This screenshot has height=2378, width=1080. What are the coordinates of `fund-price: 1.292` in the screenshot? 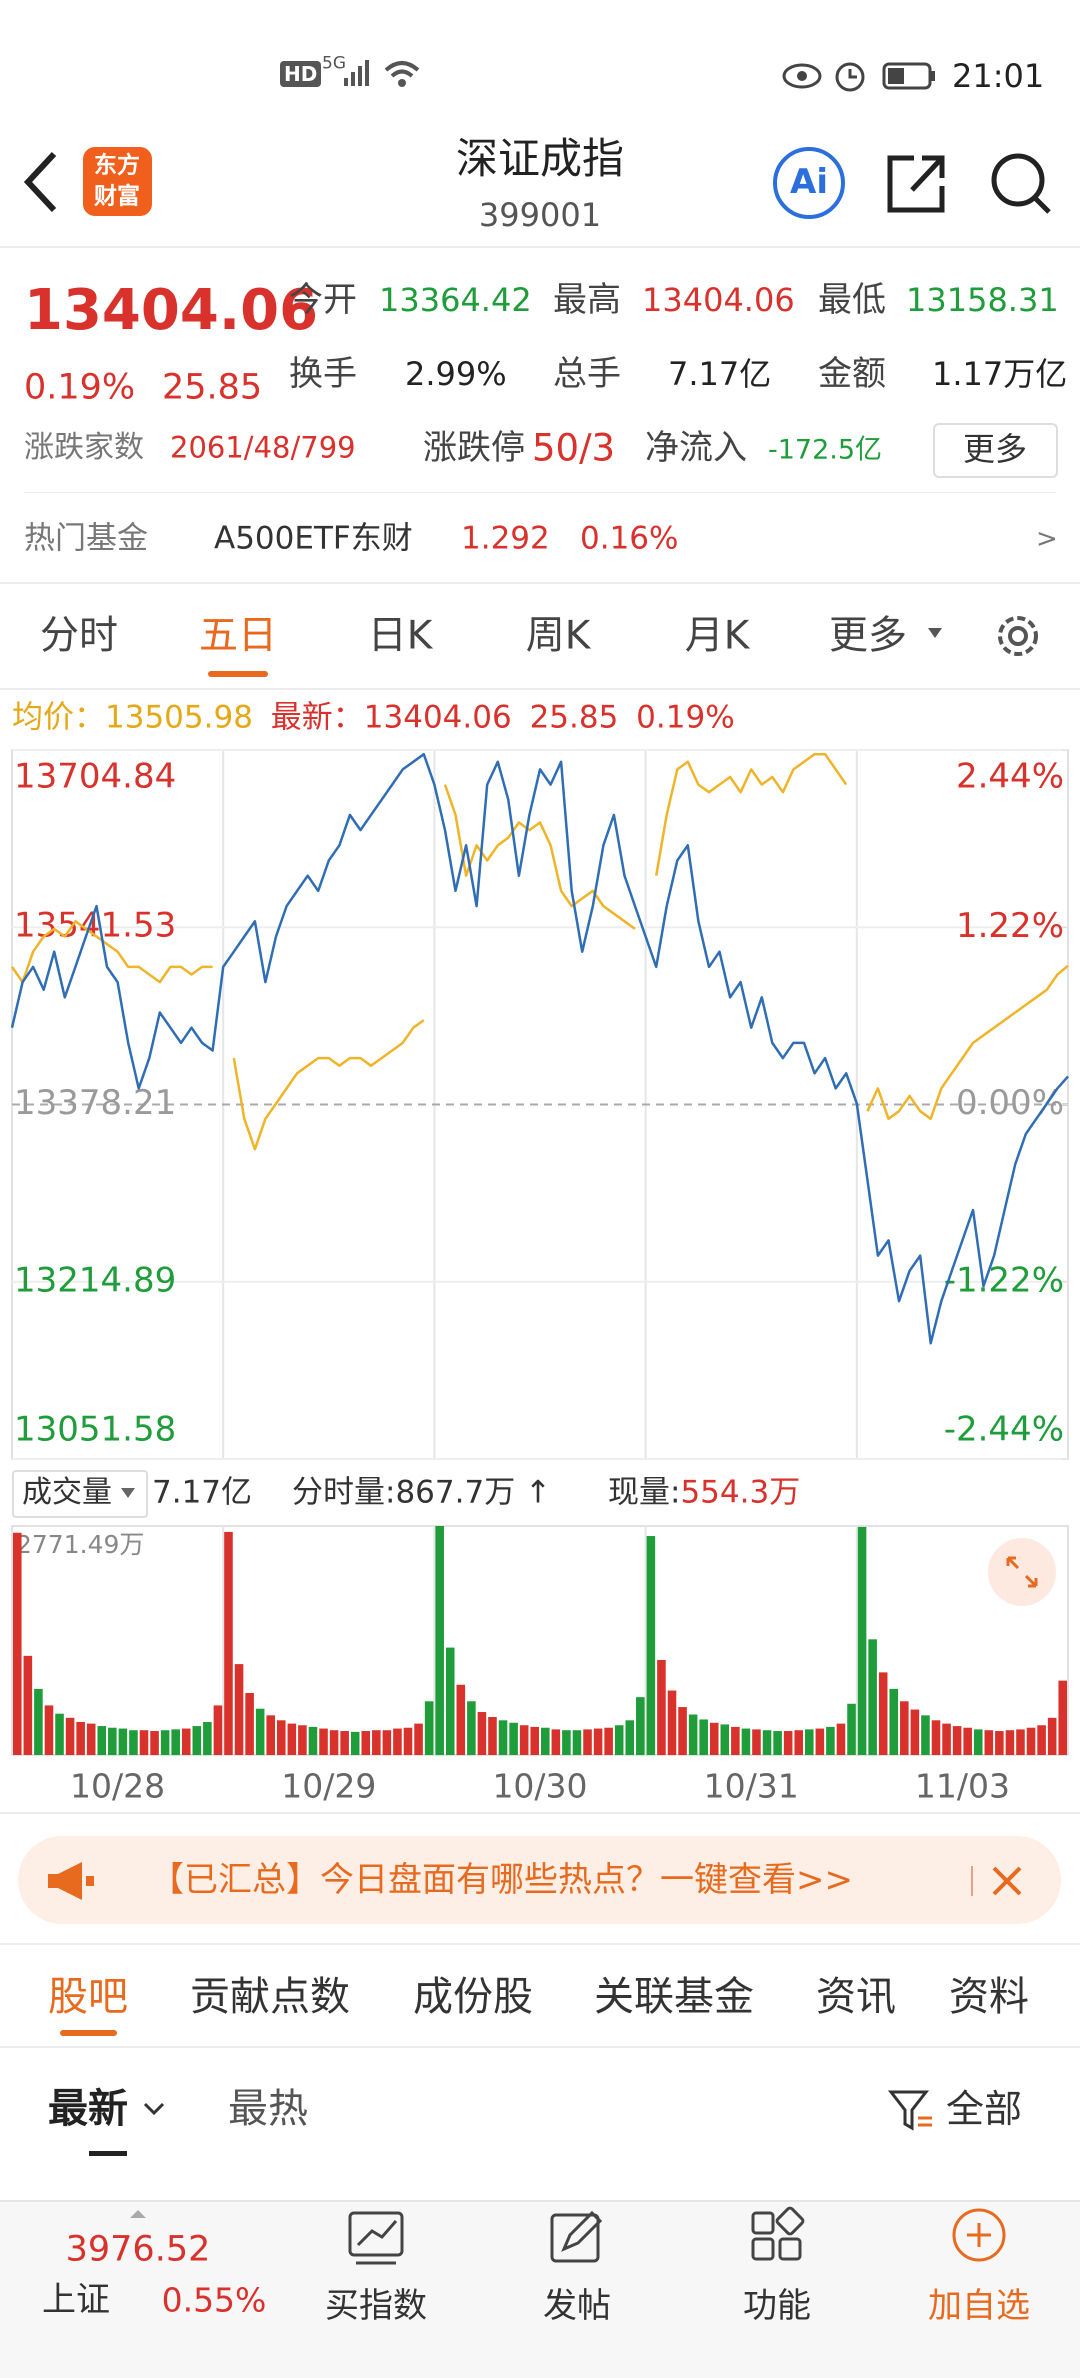 It's located at (505, 538).